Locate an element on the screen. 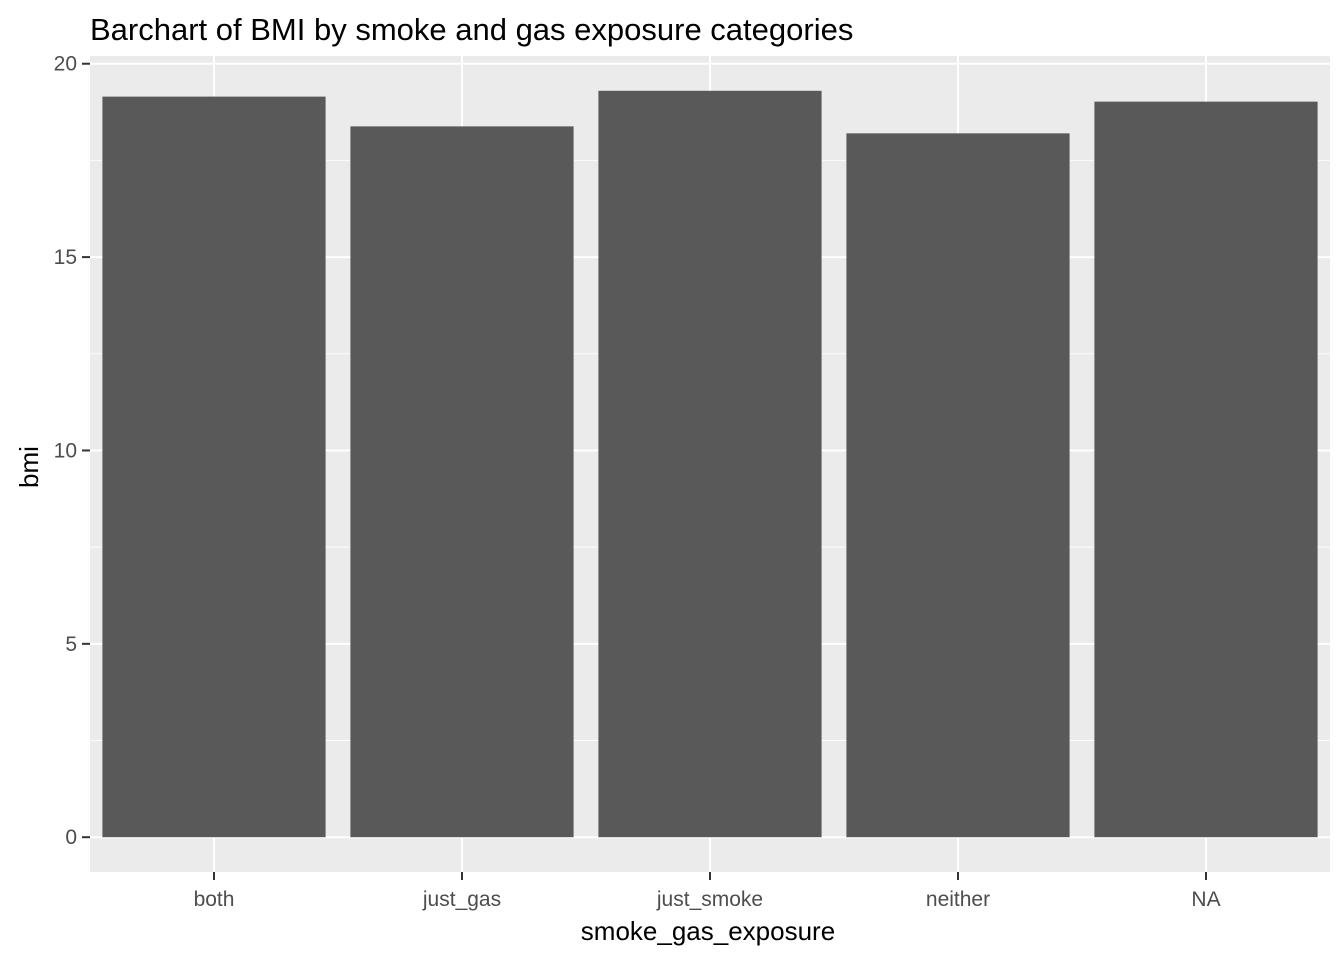 Image resolution: width=1344 pixels, height=965 pixels. y-axis-title: bmi is located at coordinates (29, 467).